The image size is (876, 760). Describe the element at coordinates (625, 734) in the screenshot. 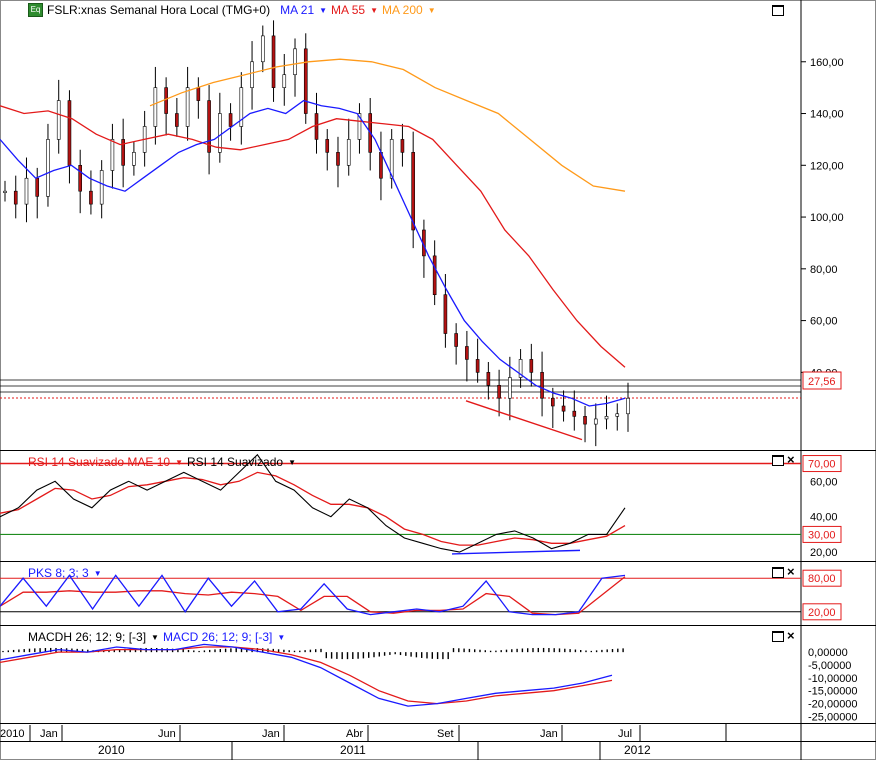

I see `time-month-label: Jul` at that location.